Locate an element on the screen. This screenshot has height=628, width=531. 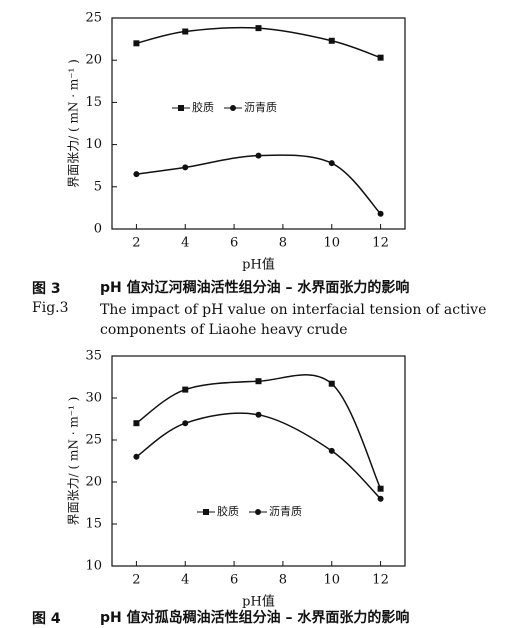
caption-label: 图 4 is located at coordinates (46, 619).